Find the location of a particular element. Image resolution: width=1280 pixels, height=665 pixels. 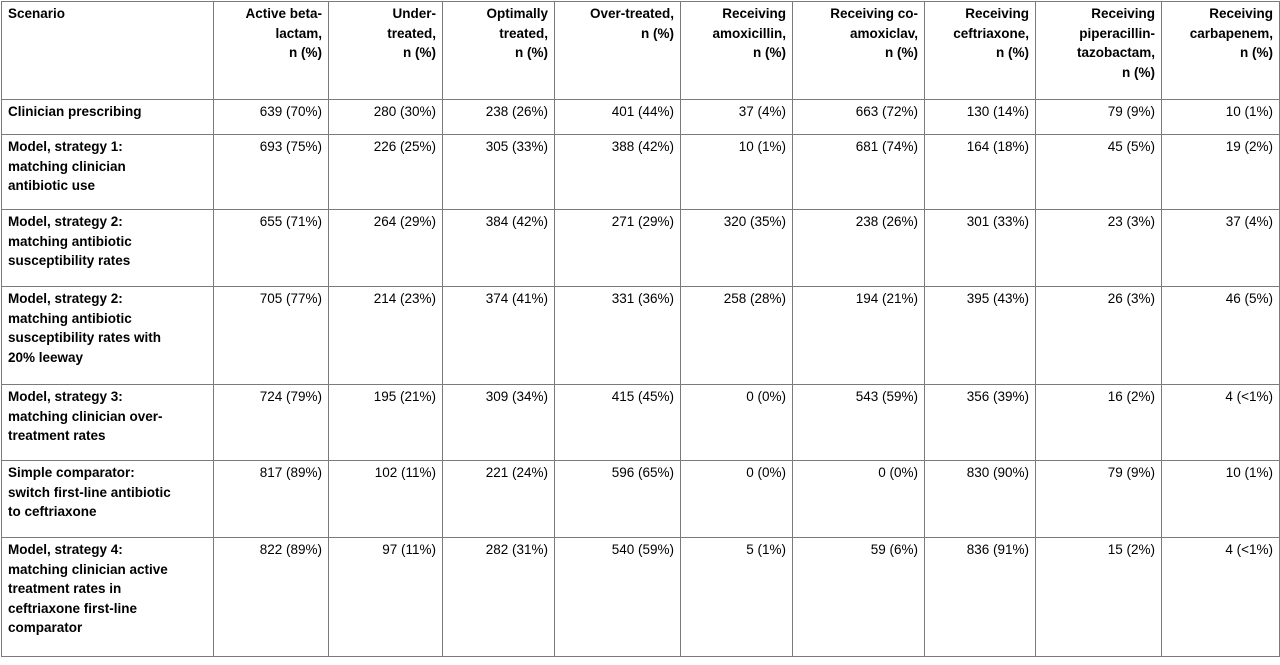

value-cell-optimal: 221 (24%) is located at coordinates (498, 499).